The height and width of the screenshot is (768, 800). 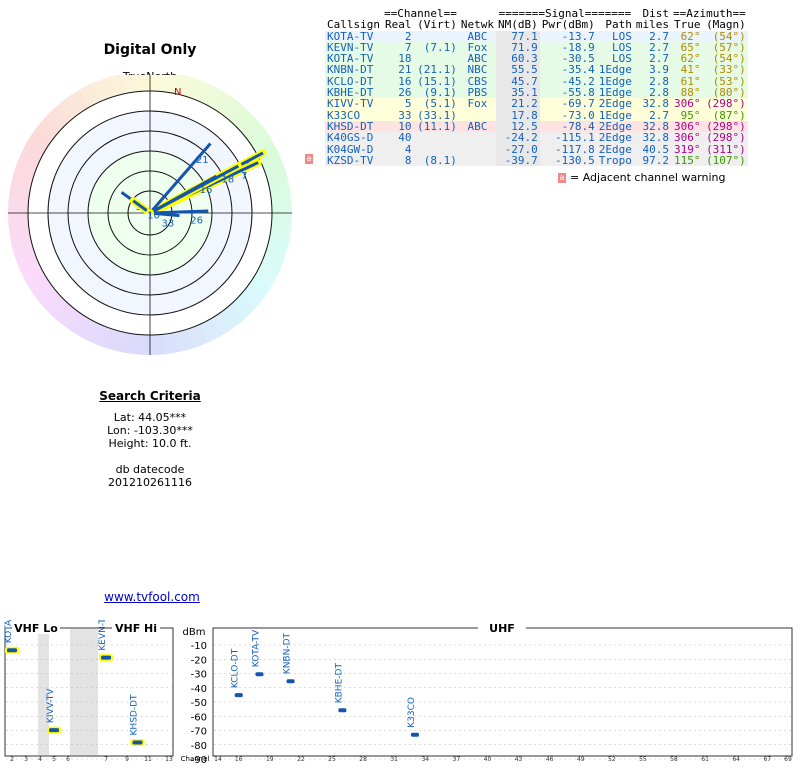 I want to click on channel-tick: 31, so click(x=394, y=759).